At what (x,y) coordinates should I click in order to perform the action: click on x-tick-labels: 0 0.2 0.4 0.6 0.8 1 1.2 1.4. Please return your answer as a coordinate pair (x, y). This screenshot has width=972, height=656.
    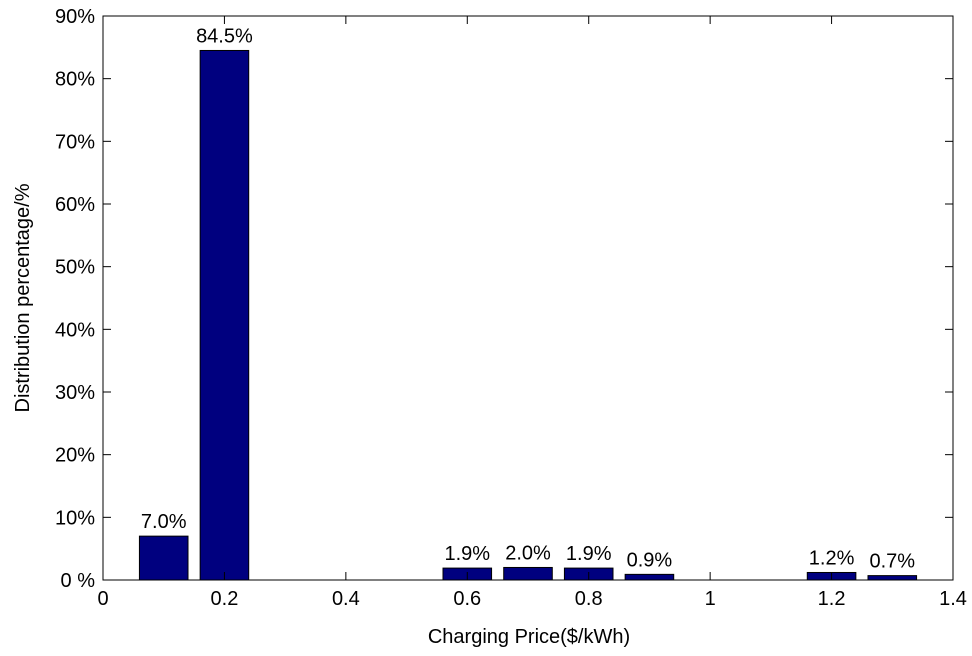
    Looking at the image, I should click on (531, 599).